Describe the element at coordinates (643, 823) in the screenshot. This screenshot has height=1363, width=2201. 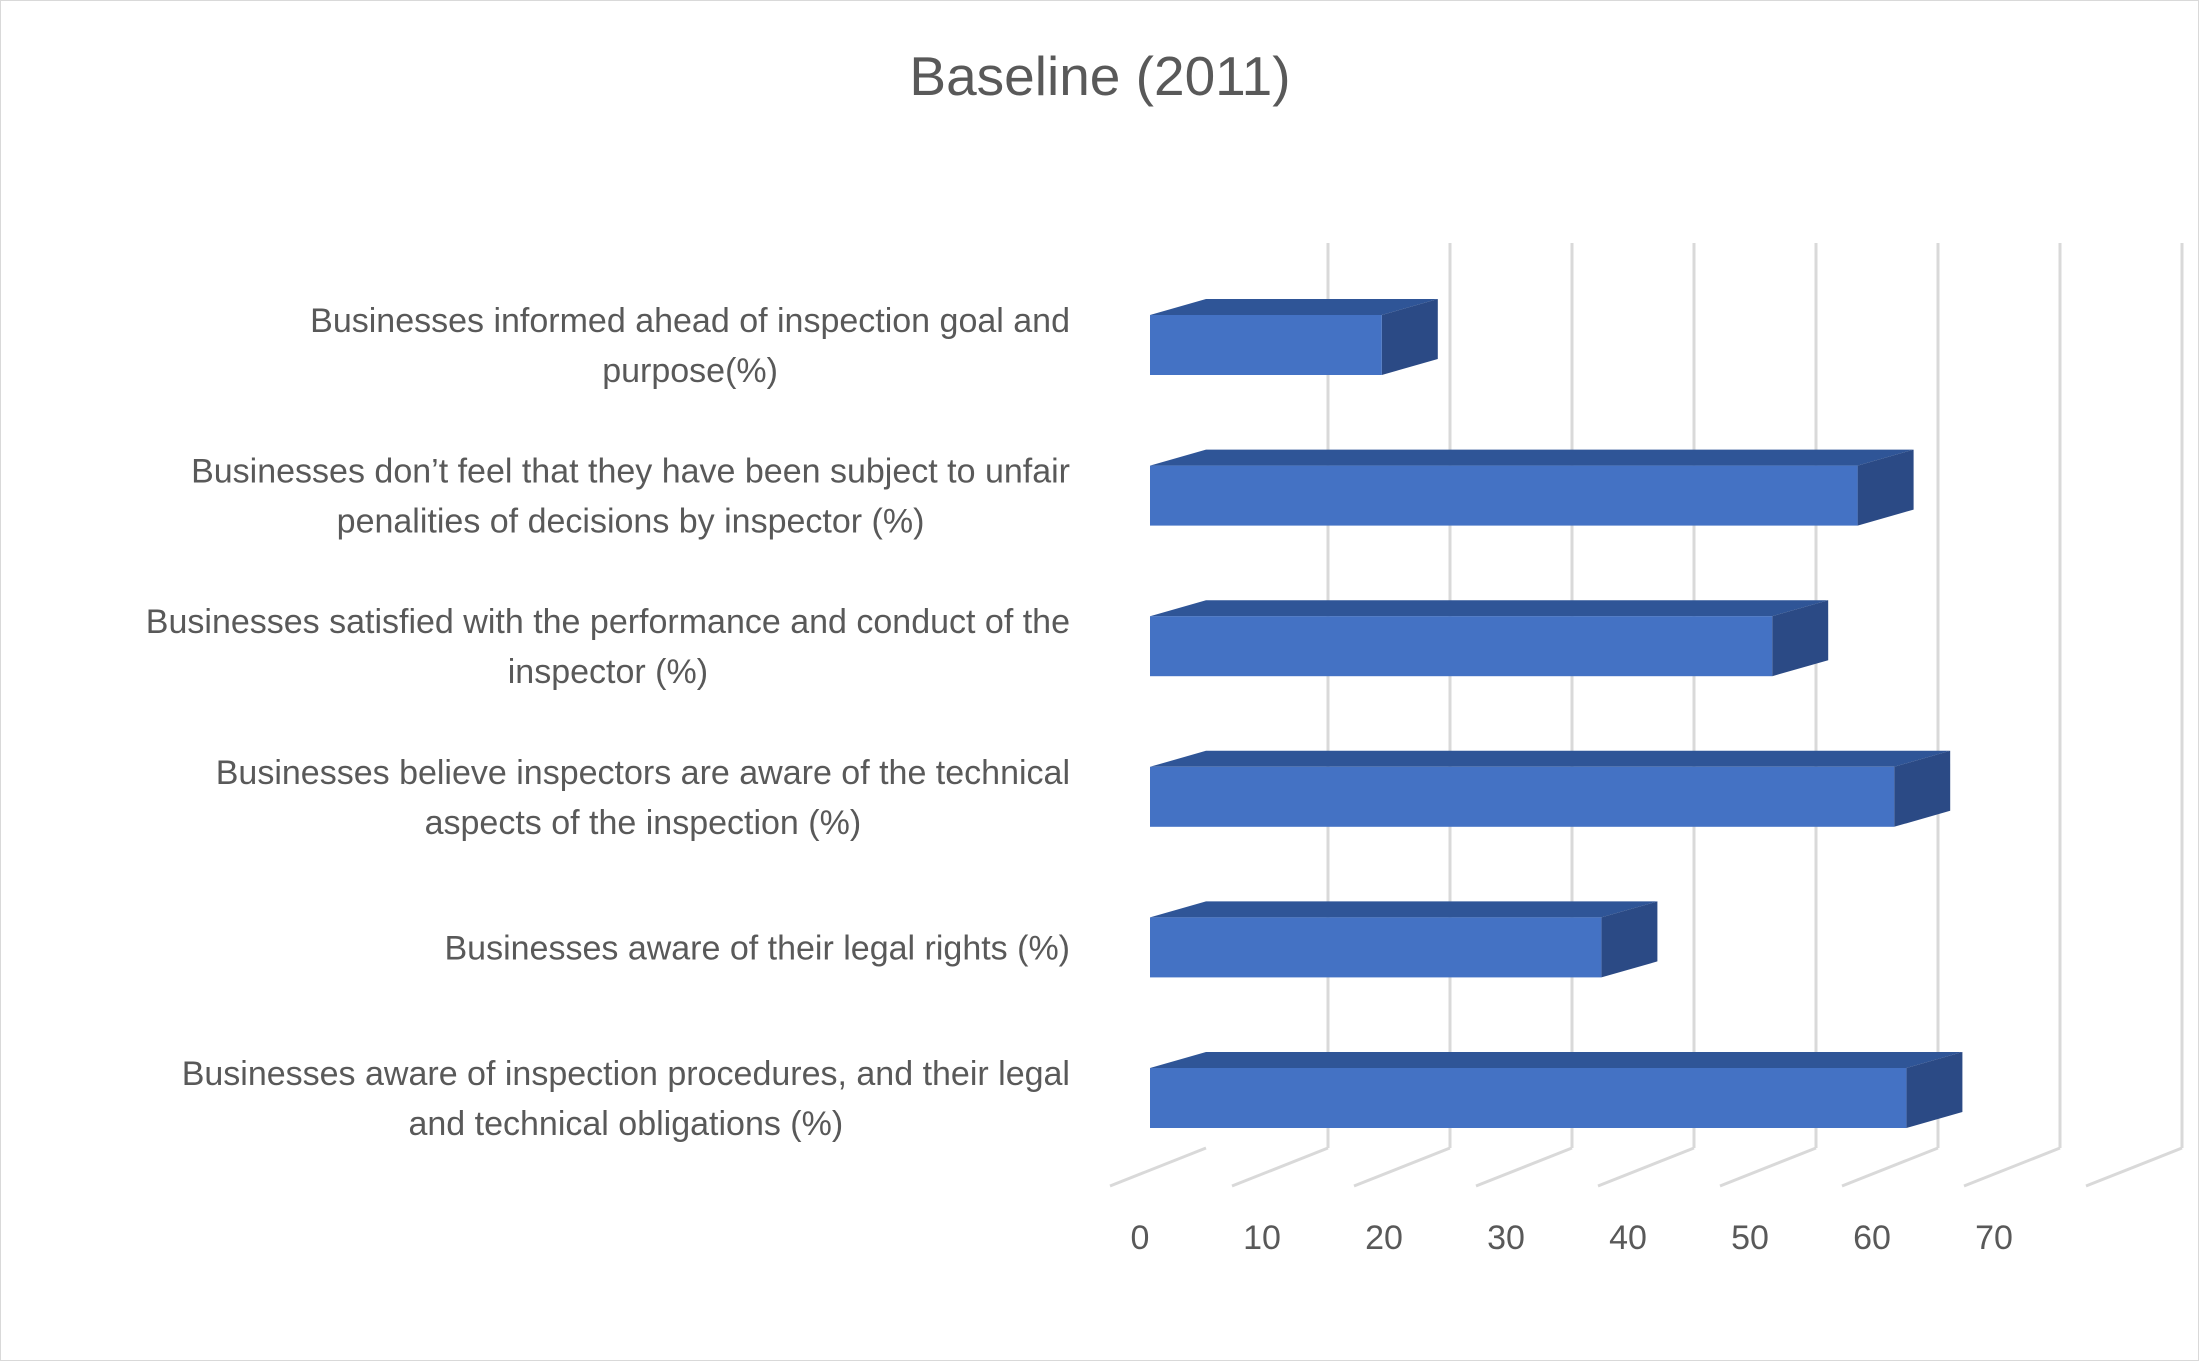
I see `category-label: aspects of the inspection (%)` at that location.